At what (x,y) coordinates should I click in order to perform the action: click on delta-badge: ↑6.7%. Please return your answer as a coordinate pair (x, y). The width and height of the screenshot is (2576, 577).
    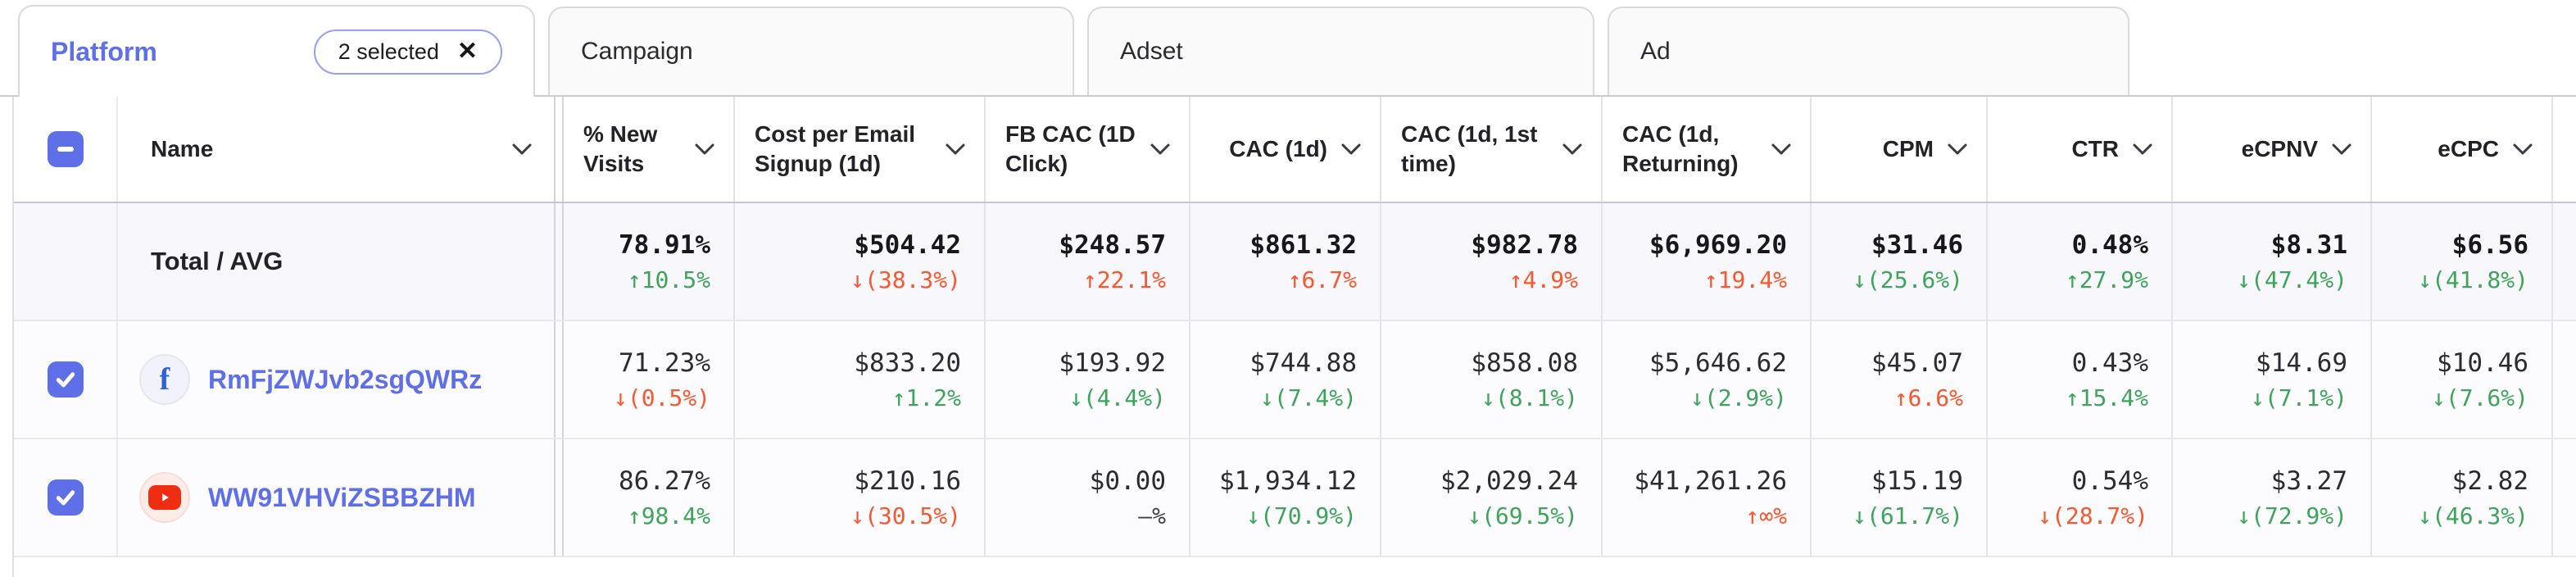
    Looking at the image, I should click on (1322, 279).